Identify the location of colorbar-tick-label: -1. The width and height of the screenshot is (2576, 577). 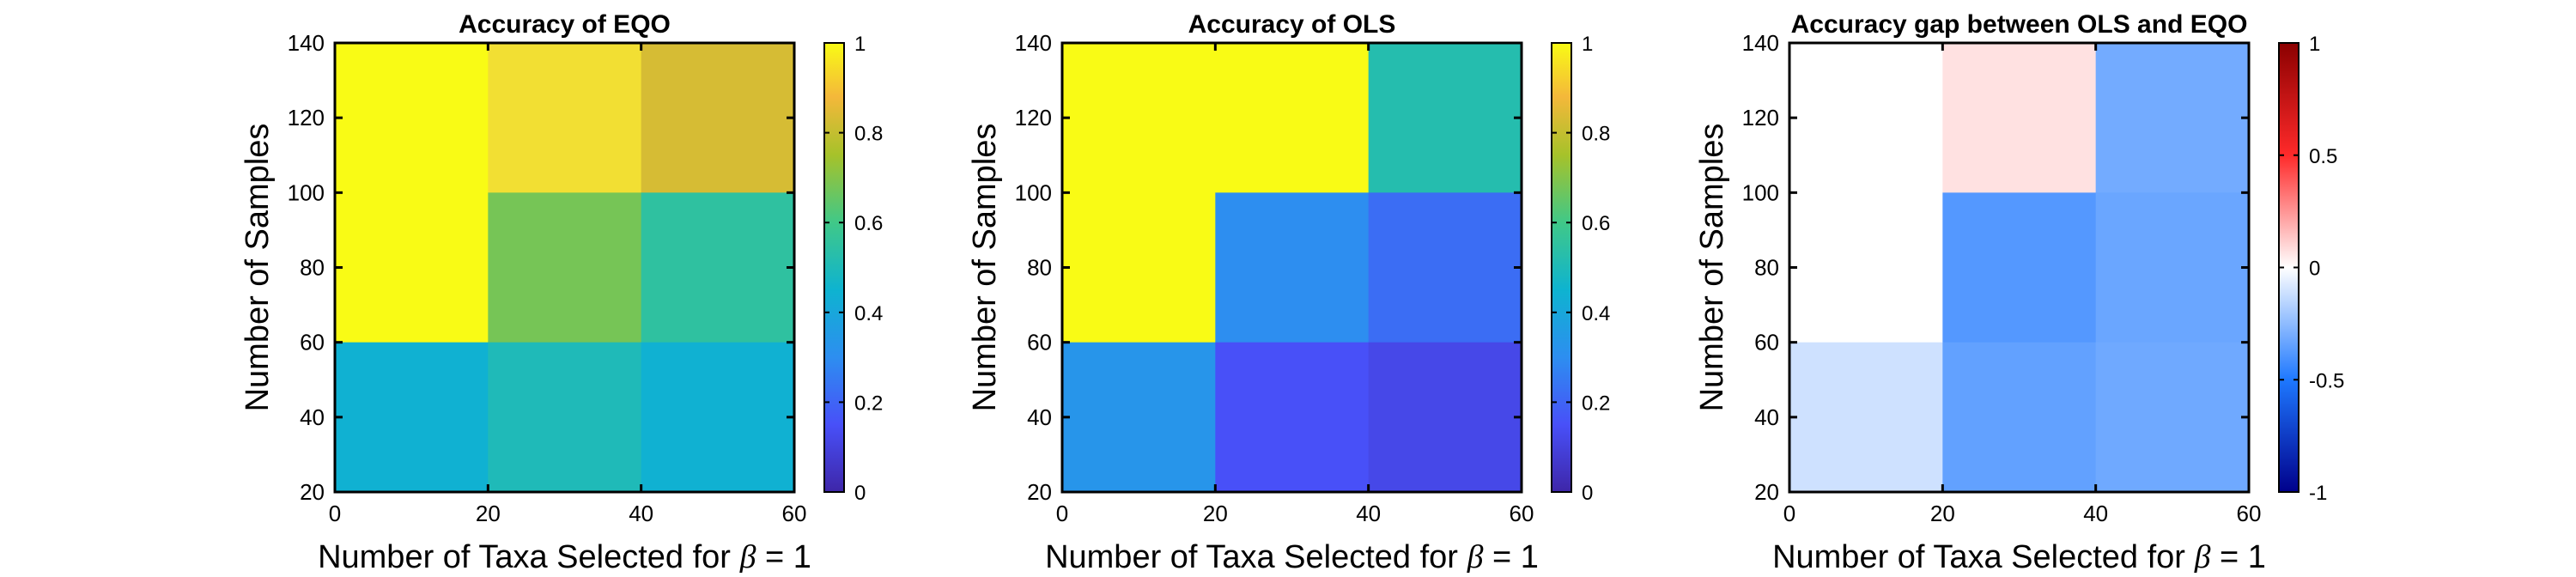
(2318, 493).